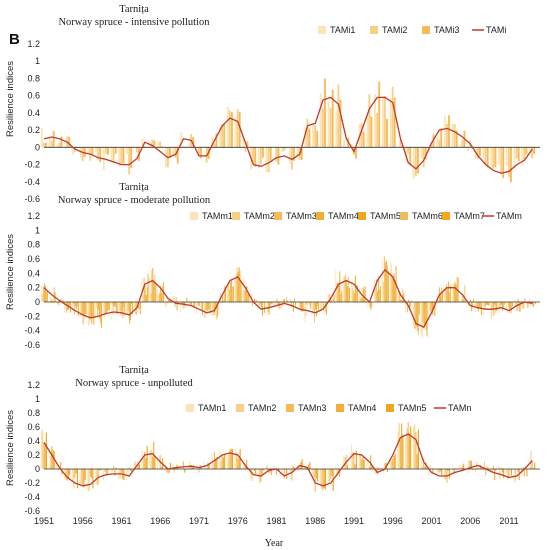  I want to click on y-tick-label: 0, so click(37, 302).